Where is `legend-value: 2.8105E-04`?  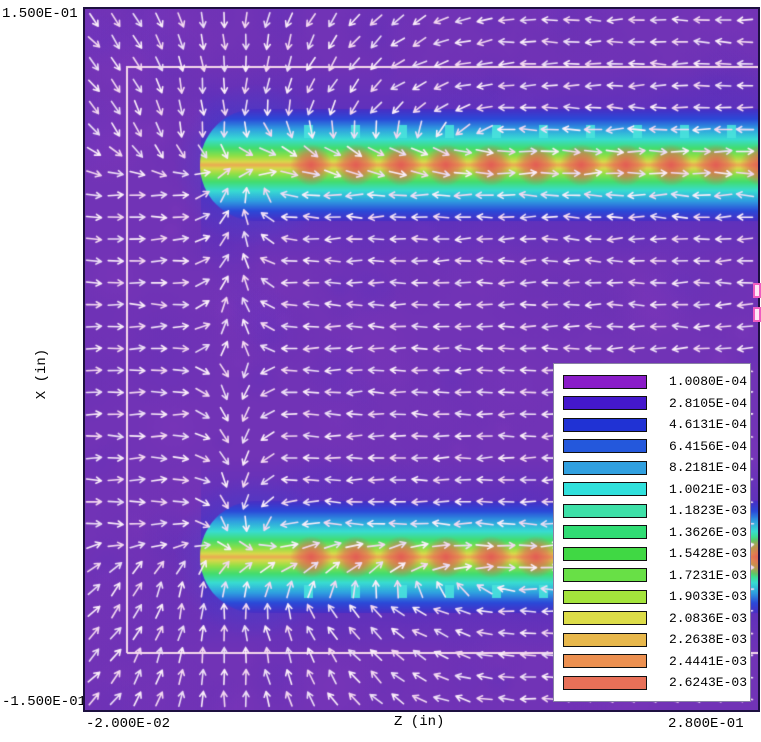
legend-value: 2.8105E-04 is located at coordinates (708, 403).